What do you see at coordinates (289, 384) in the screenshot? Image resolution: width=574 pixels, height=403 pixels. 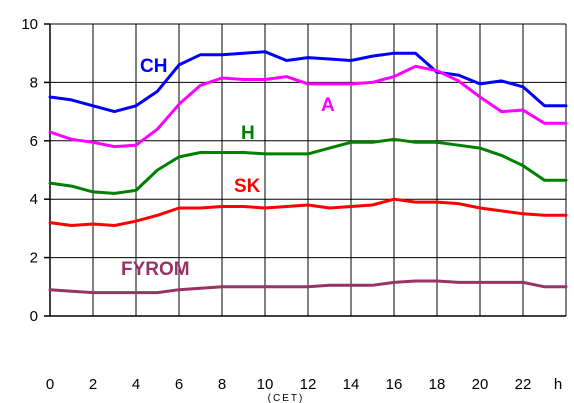 I see `x-tick-labels: 0 2 4 6 8 10 12 14 16 18 20 22` at bounding box center [289, 384].